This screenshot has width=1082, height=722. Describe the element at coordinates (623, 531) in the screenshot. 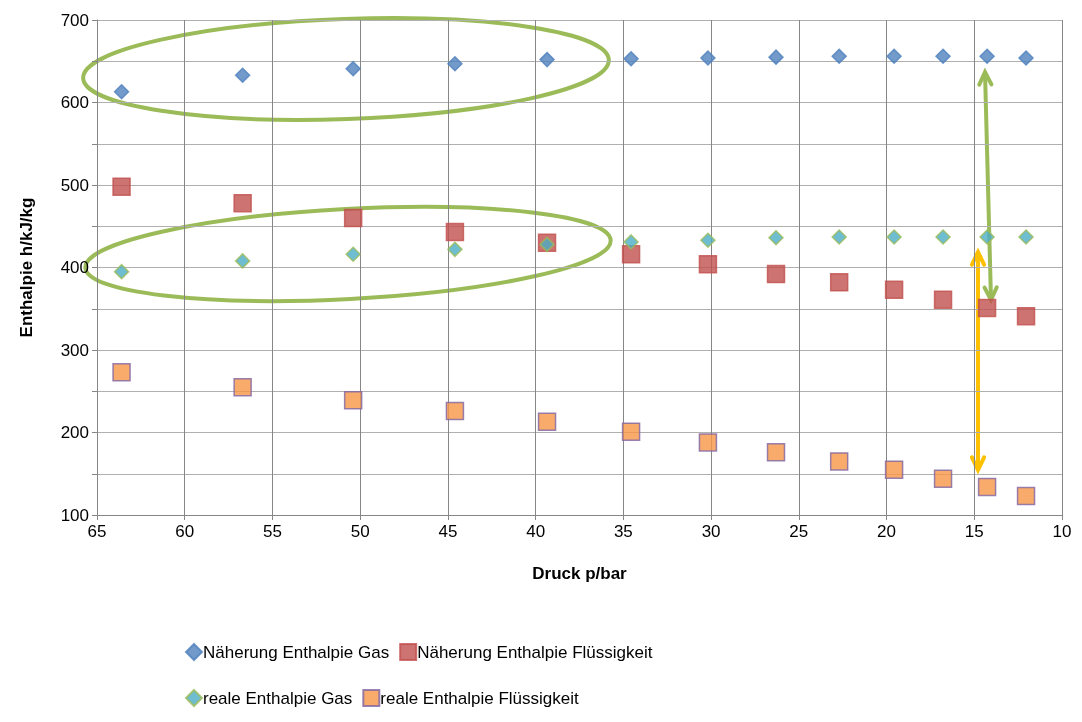

I see `x-tick-label: 35` at that location.